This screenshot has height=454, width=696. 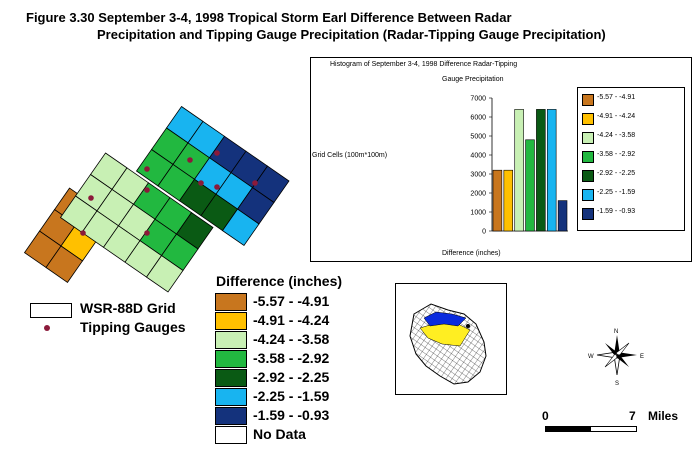 What do you see at coordinates (471, 253) in the screenshot?
I see `histogram-x-axis-label: Difference (inches)` at bounding box center [471, 253].